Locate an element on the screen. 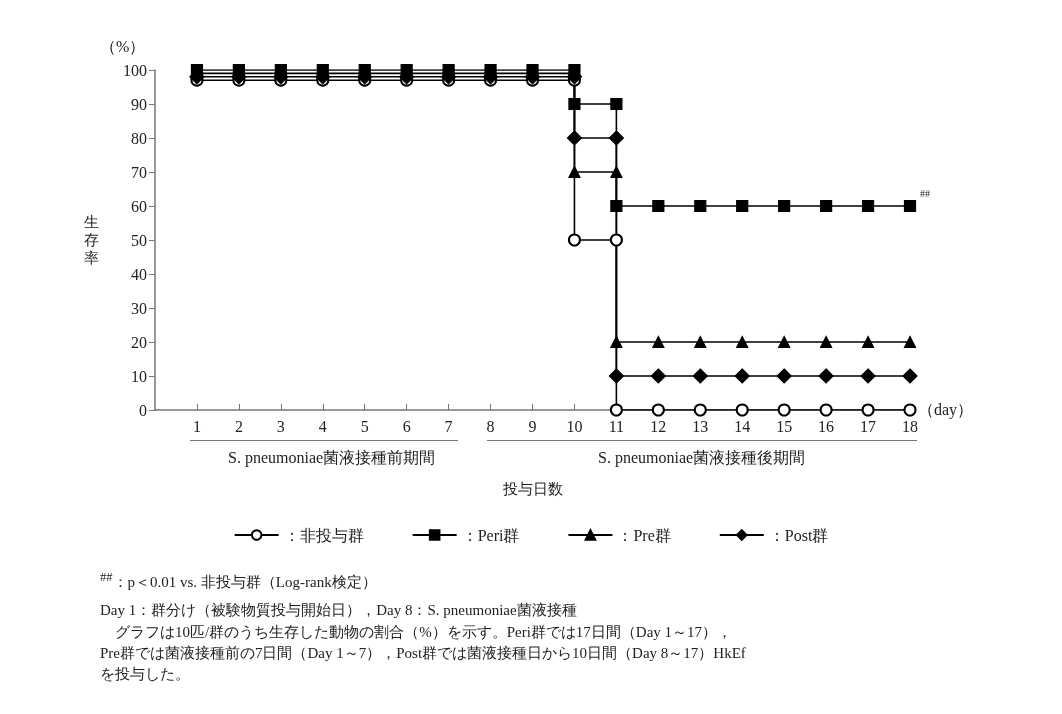 The height and width of the screenshot is (714, 1062). text: Day 1：群分け（被験物質投与開始日），Day 8：S. pneumoniae菌液接種 is located at coordinates (338, 610).